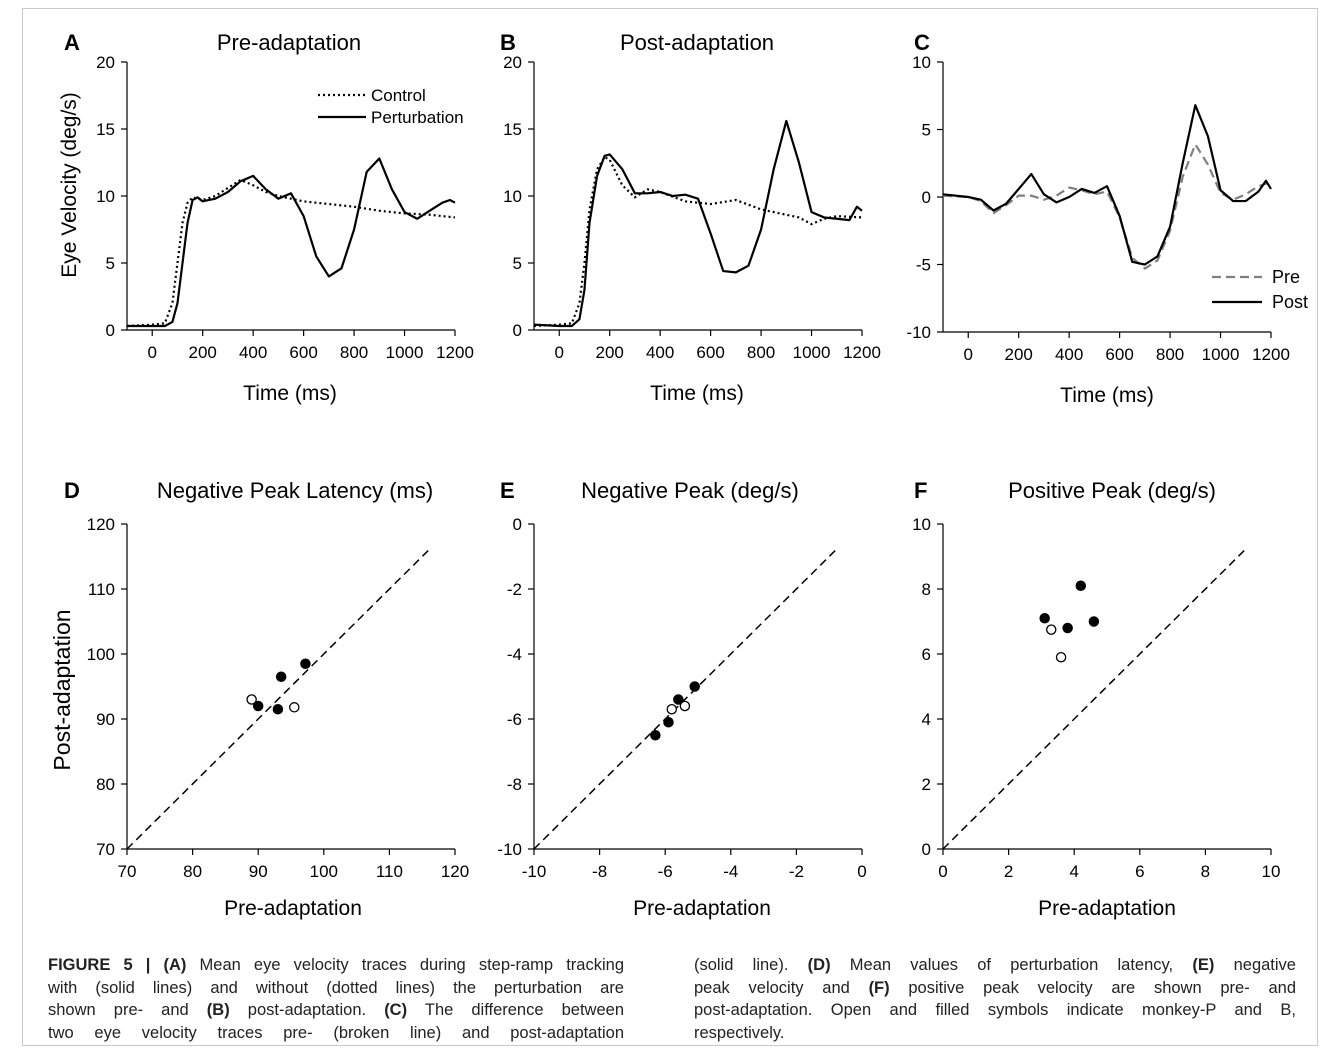 This screenshot has height=1056, width=1340. I want to click on y-tick-label: -8, so click(514, 784).